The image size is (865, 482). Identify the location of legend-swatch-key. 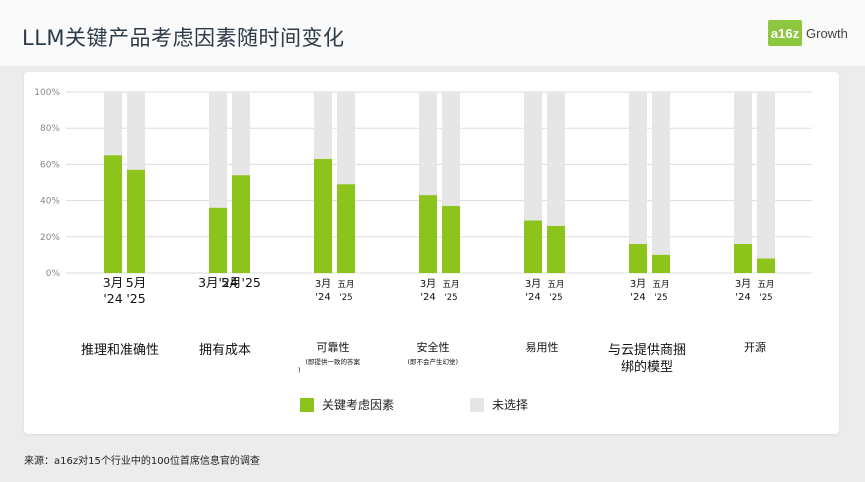
(307, 404).